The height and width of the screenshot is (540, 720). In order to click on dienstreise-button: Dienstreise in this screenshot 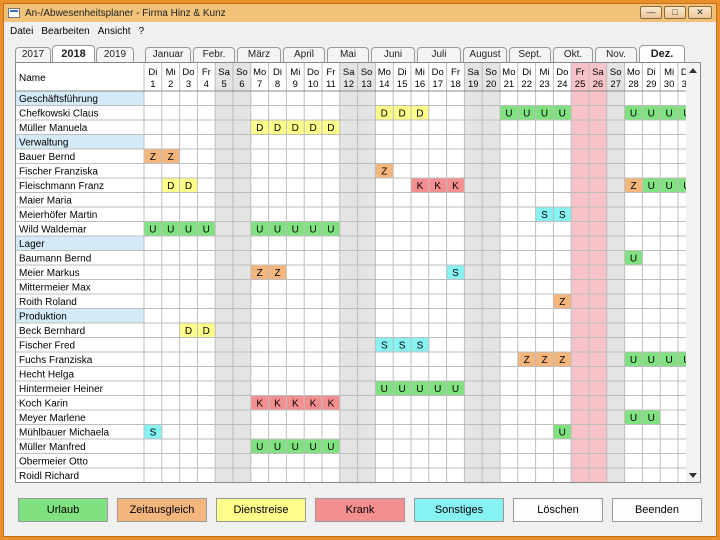, I will do `click(261, 510)`.